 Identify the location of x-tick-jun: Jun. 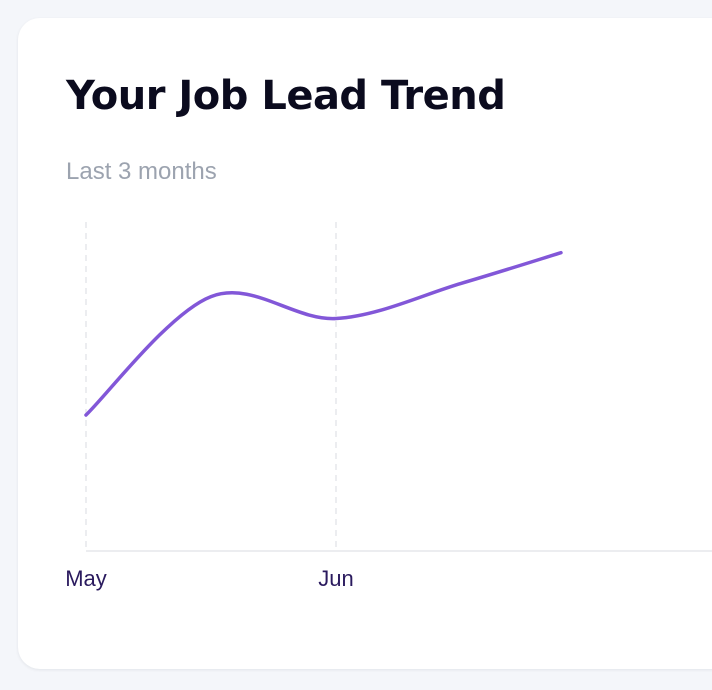
(335, 578).